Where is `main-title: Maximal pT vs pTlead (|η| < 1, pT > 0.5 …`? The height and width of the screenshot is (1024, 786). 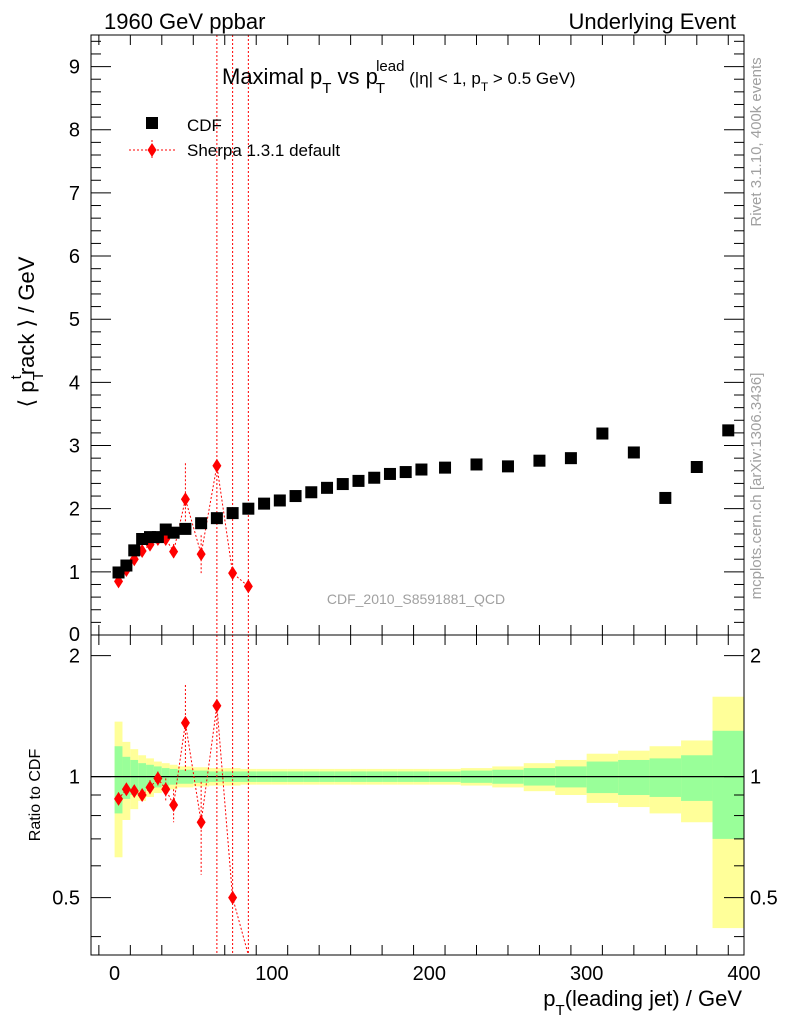 main-title: Maximal pT vs pTlead (|η| < 1, pT > 0.5 … is located at coordinates (399, 77).